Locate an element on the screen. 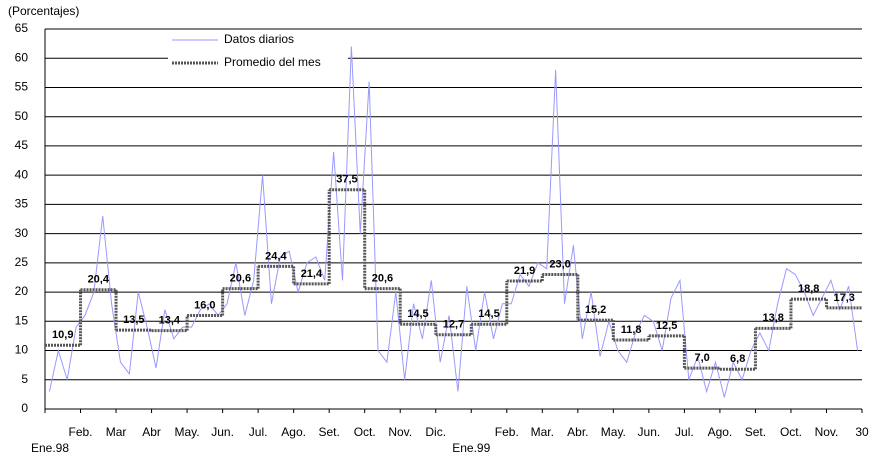 The width and height of the screenshot is (872, 461). legend-label: Promedio del mes is located at coordinates (272, 62).